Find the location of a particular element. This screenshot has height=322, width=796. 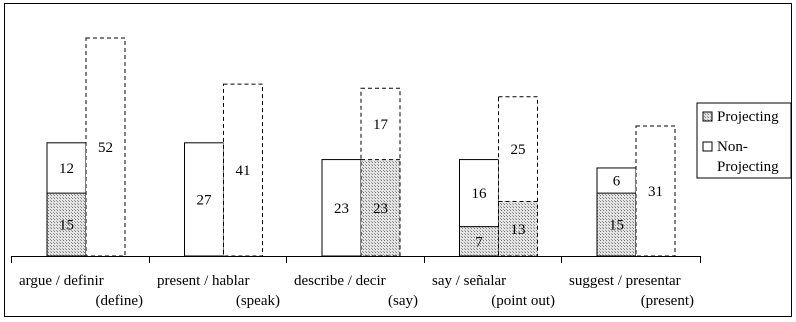

data-label-non-projecting-cat5-stack1: 6 is located at coordinates (617, 182).